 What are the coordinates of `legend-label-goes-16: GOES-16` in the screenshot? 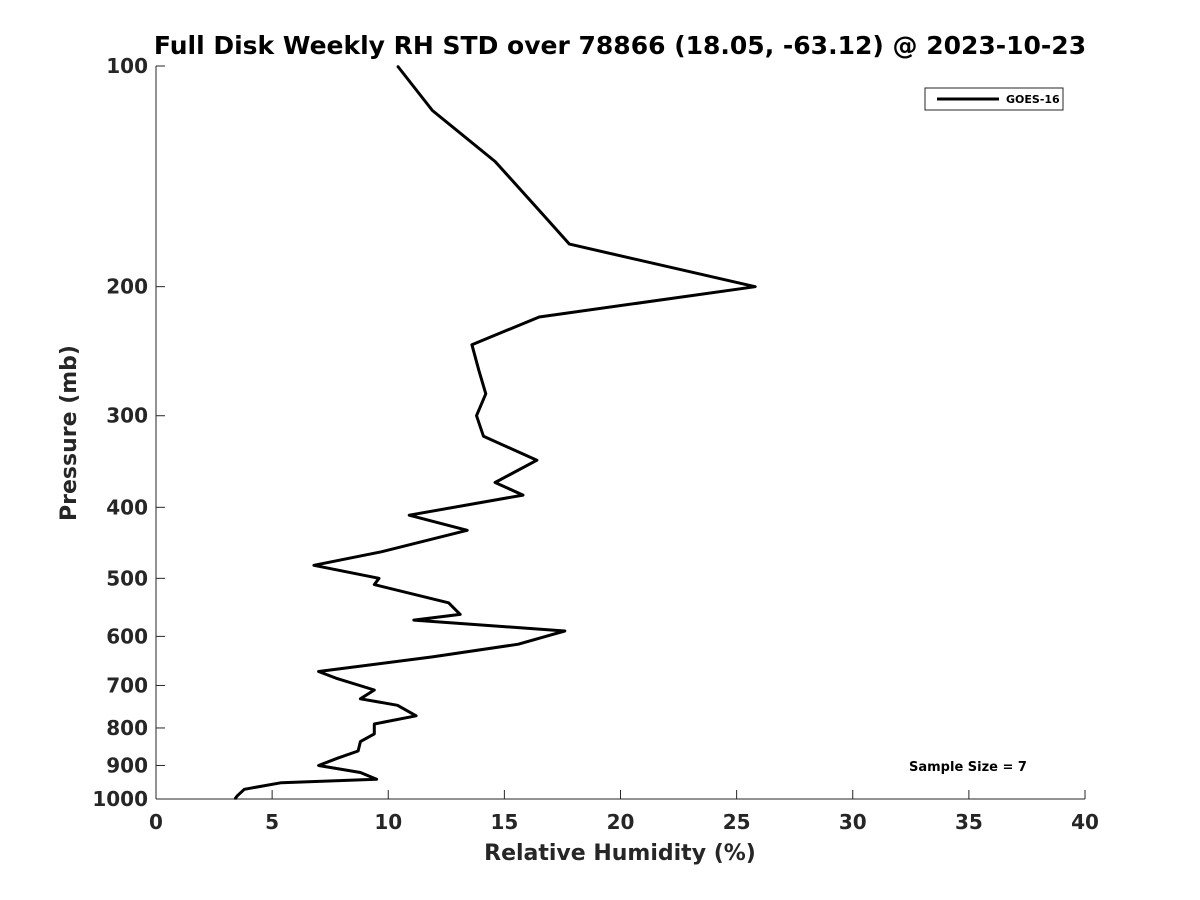 It's located at (1033, 99).